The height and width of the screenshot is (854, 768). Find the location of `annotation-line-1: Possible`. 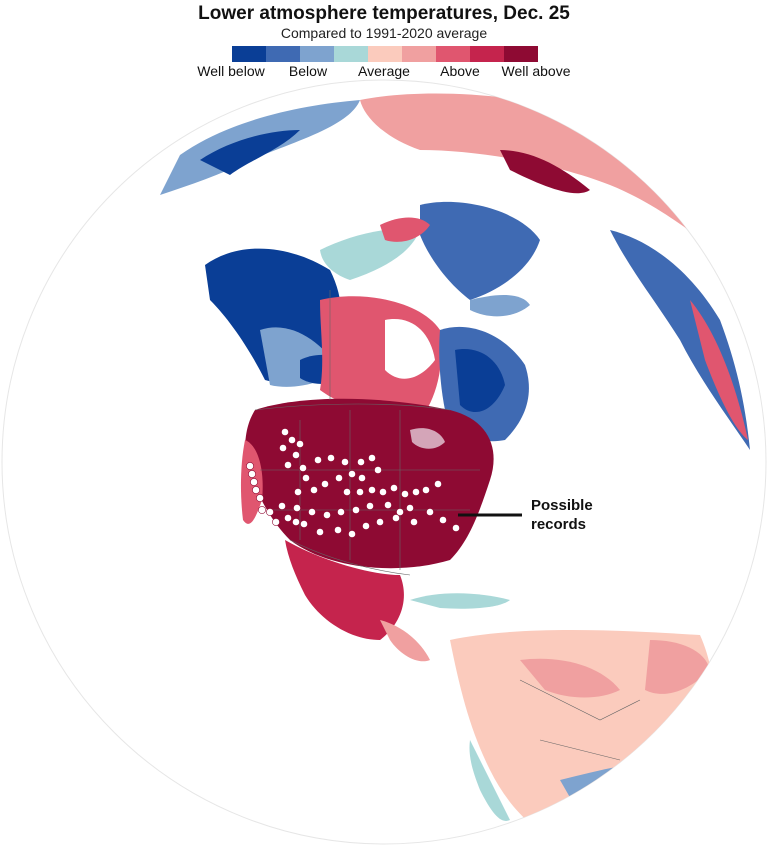

annotation-line-1: Possible is located at coordinates (562, 505).